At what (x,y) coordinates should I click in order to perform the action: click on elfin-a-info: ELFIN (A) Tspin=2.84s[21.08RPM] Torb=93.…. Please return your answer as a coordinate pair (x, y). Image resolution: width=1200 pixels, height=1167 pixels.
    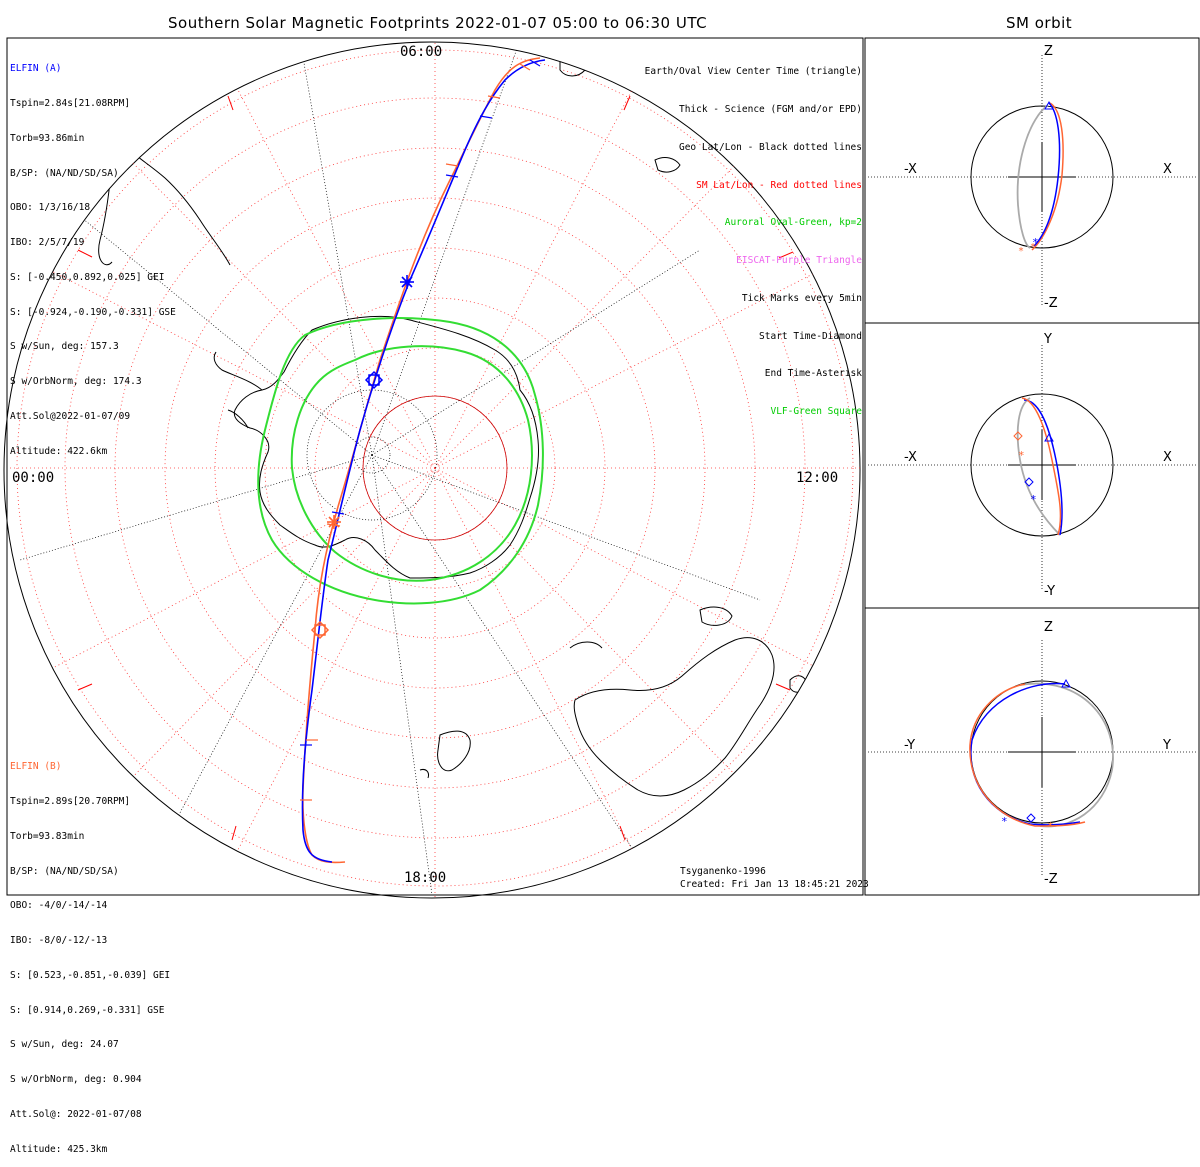
    Looking at the image, I should click on (93, 254).